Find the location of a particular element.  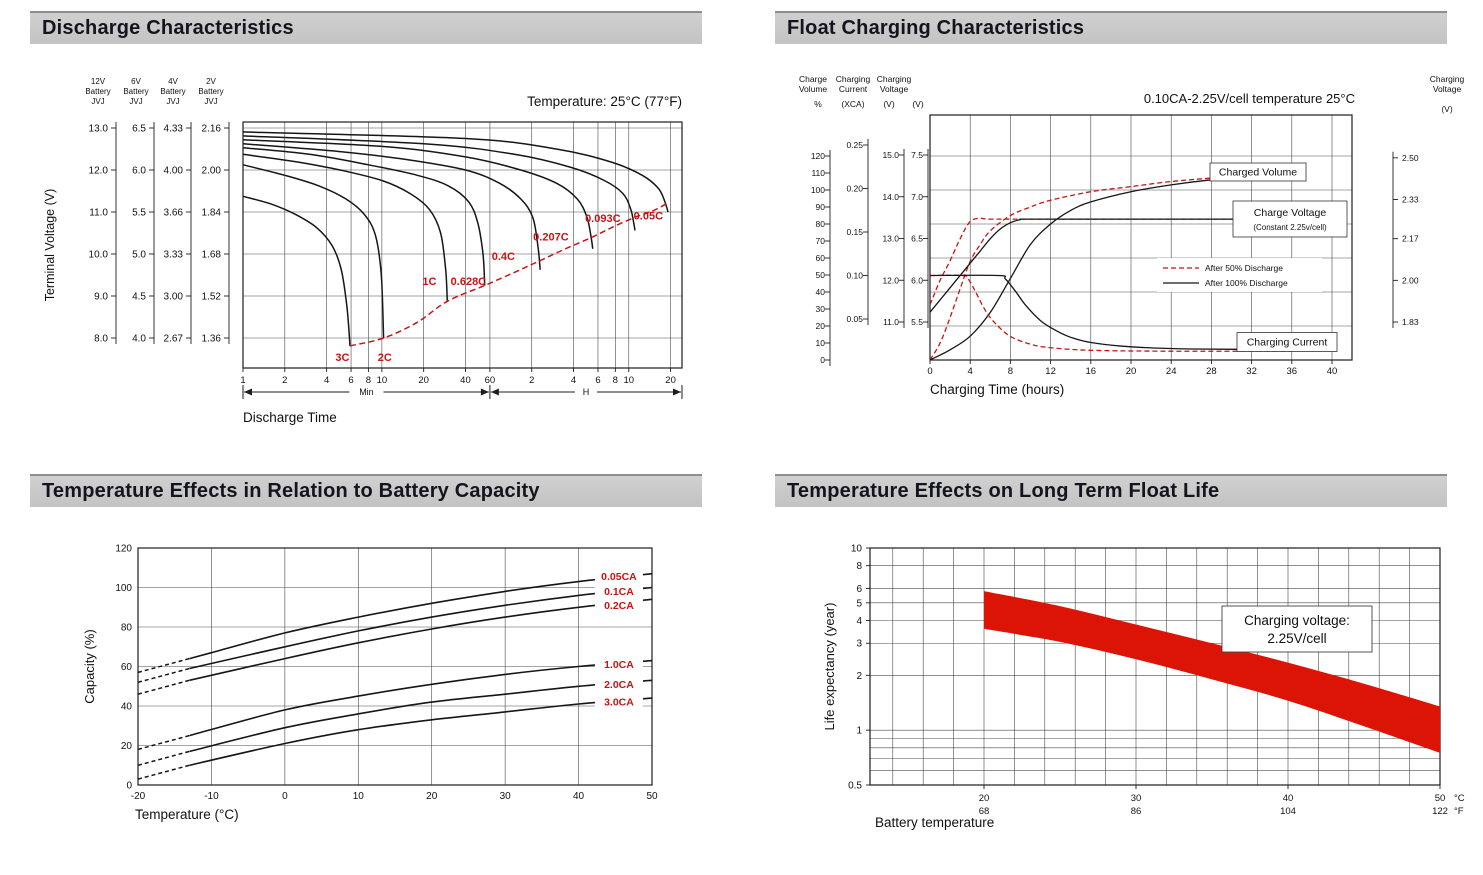

annotation-line: Charging voltage: is located at coordinates (1297, 620).